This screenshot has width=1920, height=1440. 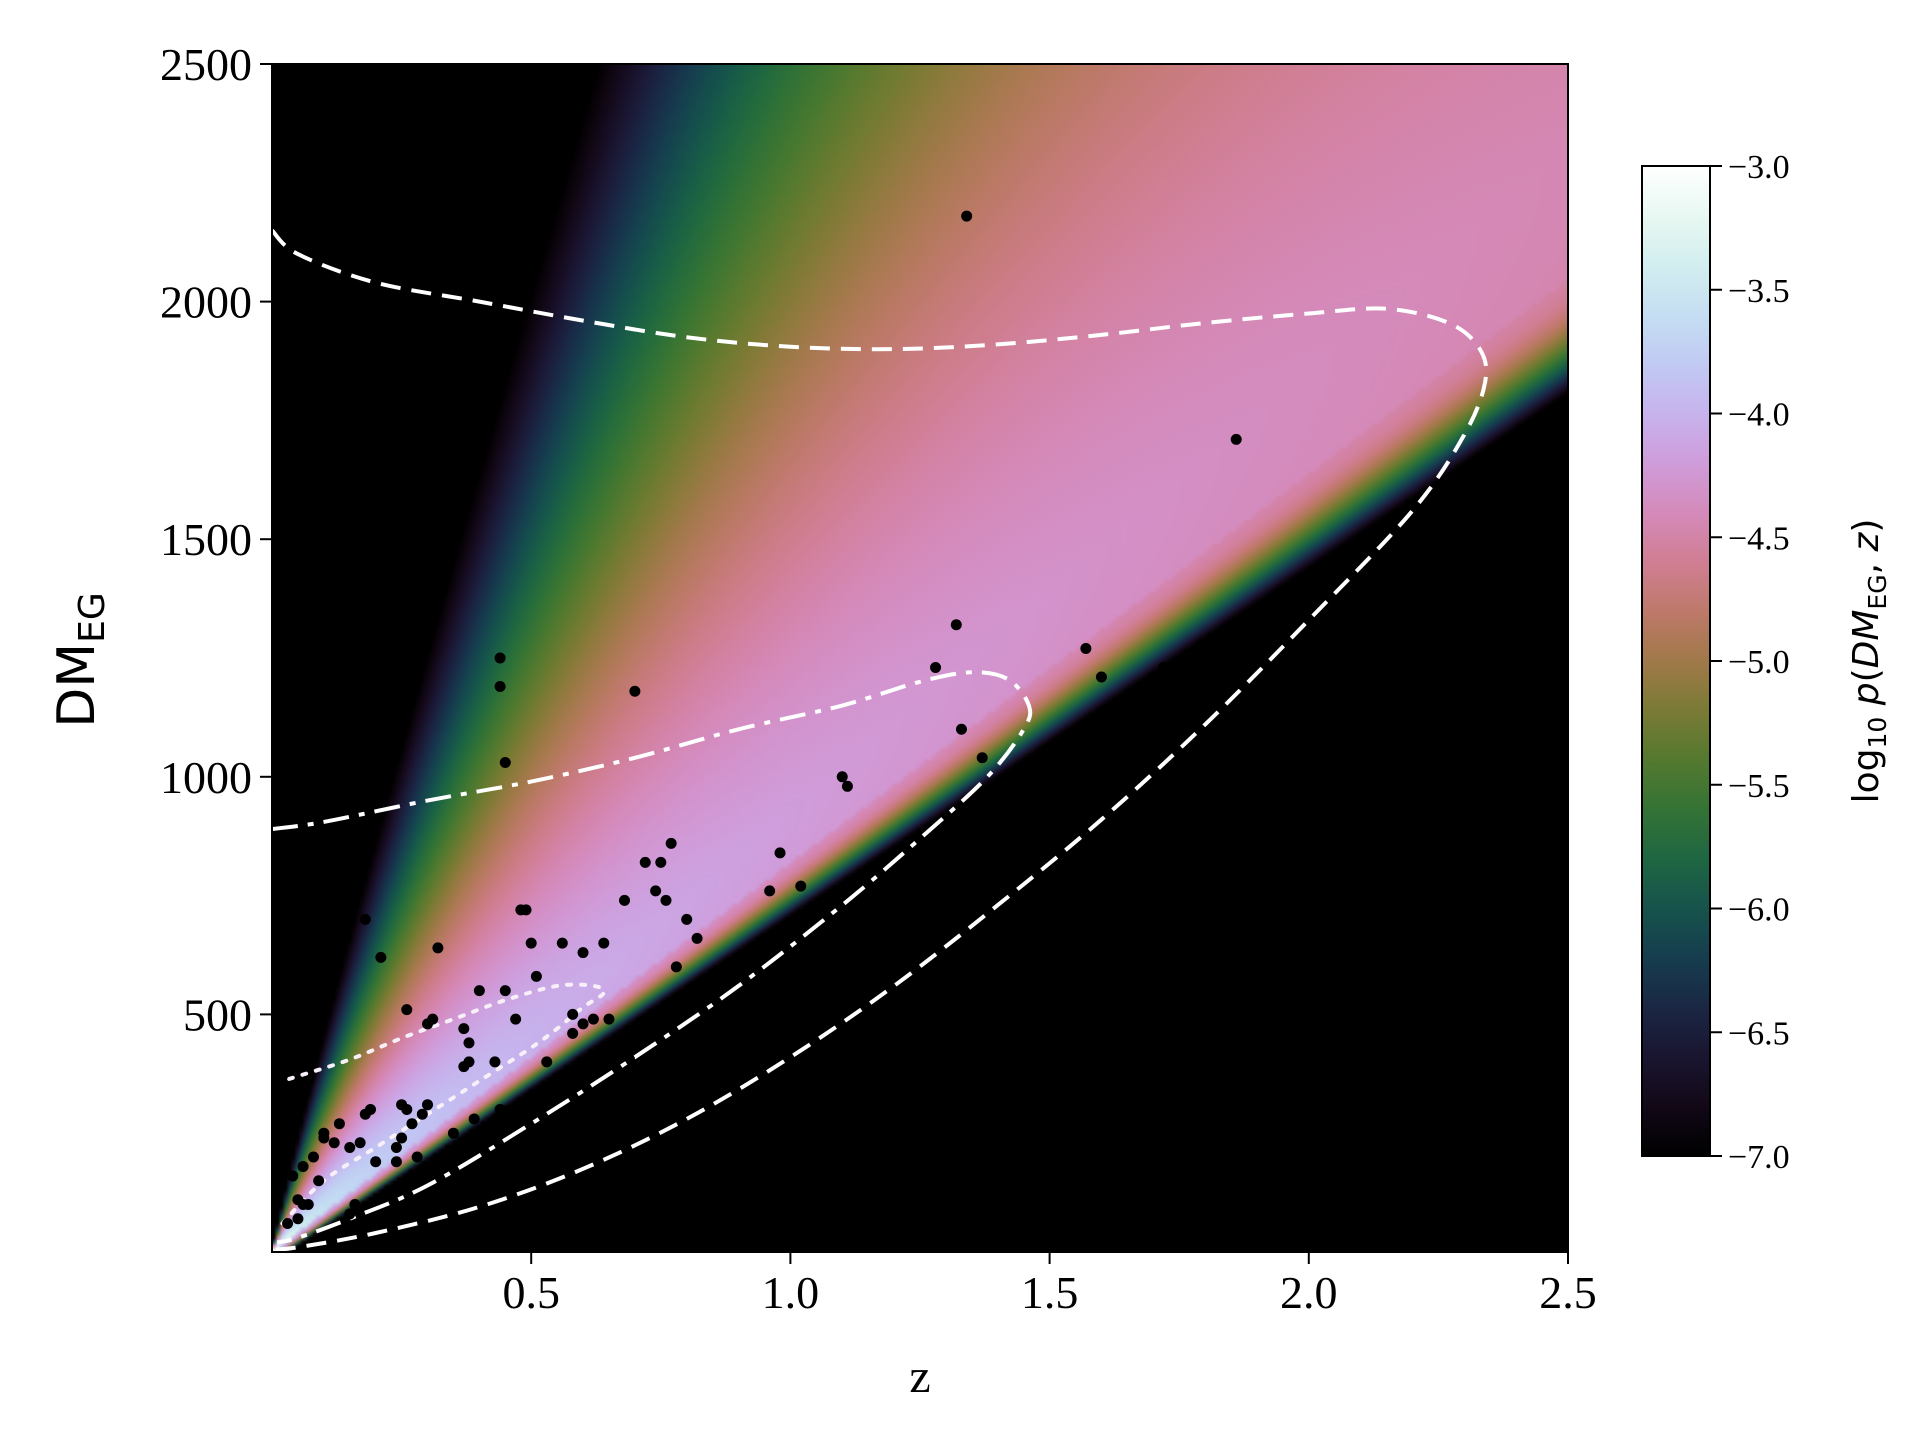 I want to click on colorbar-tick-label: −7.0, so click(x=1759, y=1157).